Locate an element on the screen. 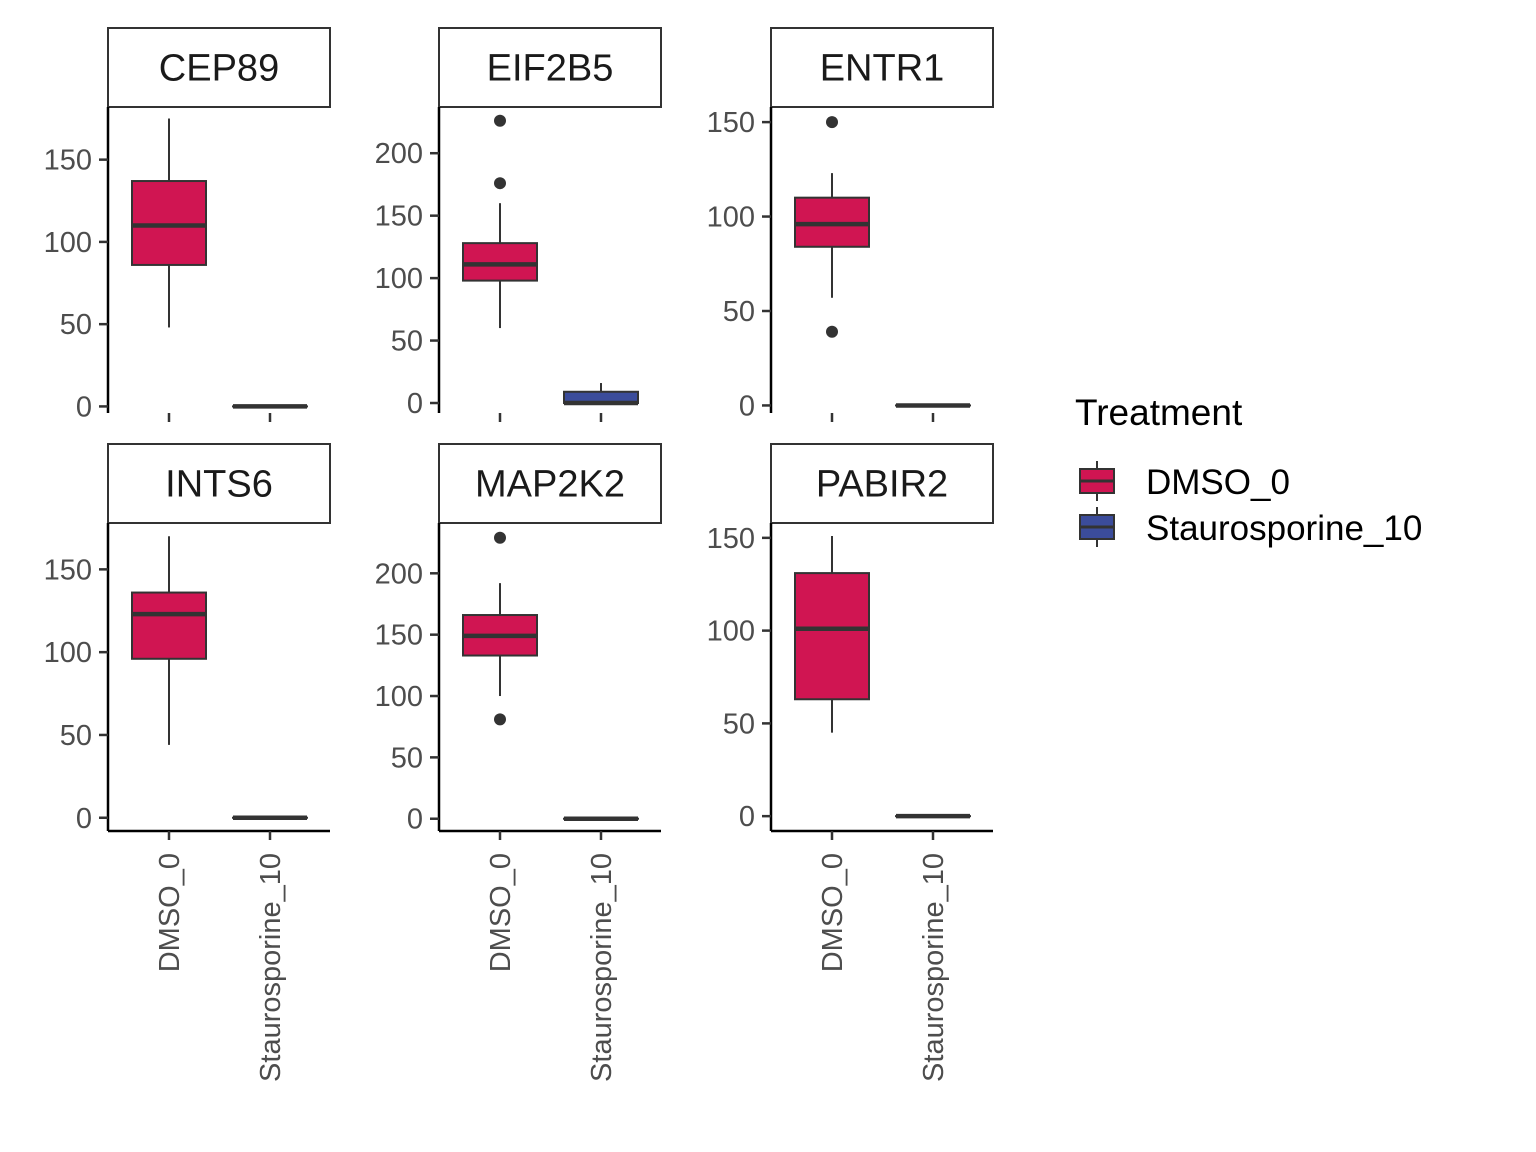 This screenshot has width=1536, height=1152. legend-label: DMSO_0 is located at coordinates (1218, 482).